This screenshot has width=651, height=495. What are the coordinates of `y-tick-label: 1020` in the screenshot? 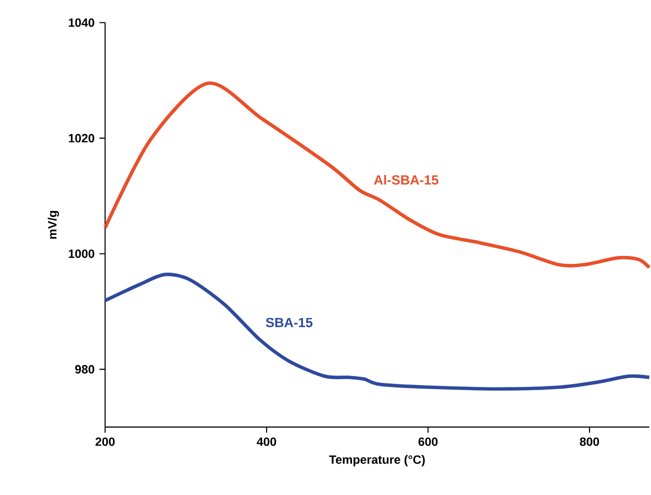 It's located at (81, 138).